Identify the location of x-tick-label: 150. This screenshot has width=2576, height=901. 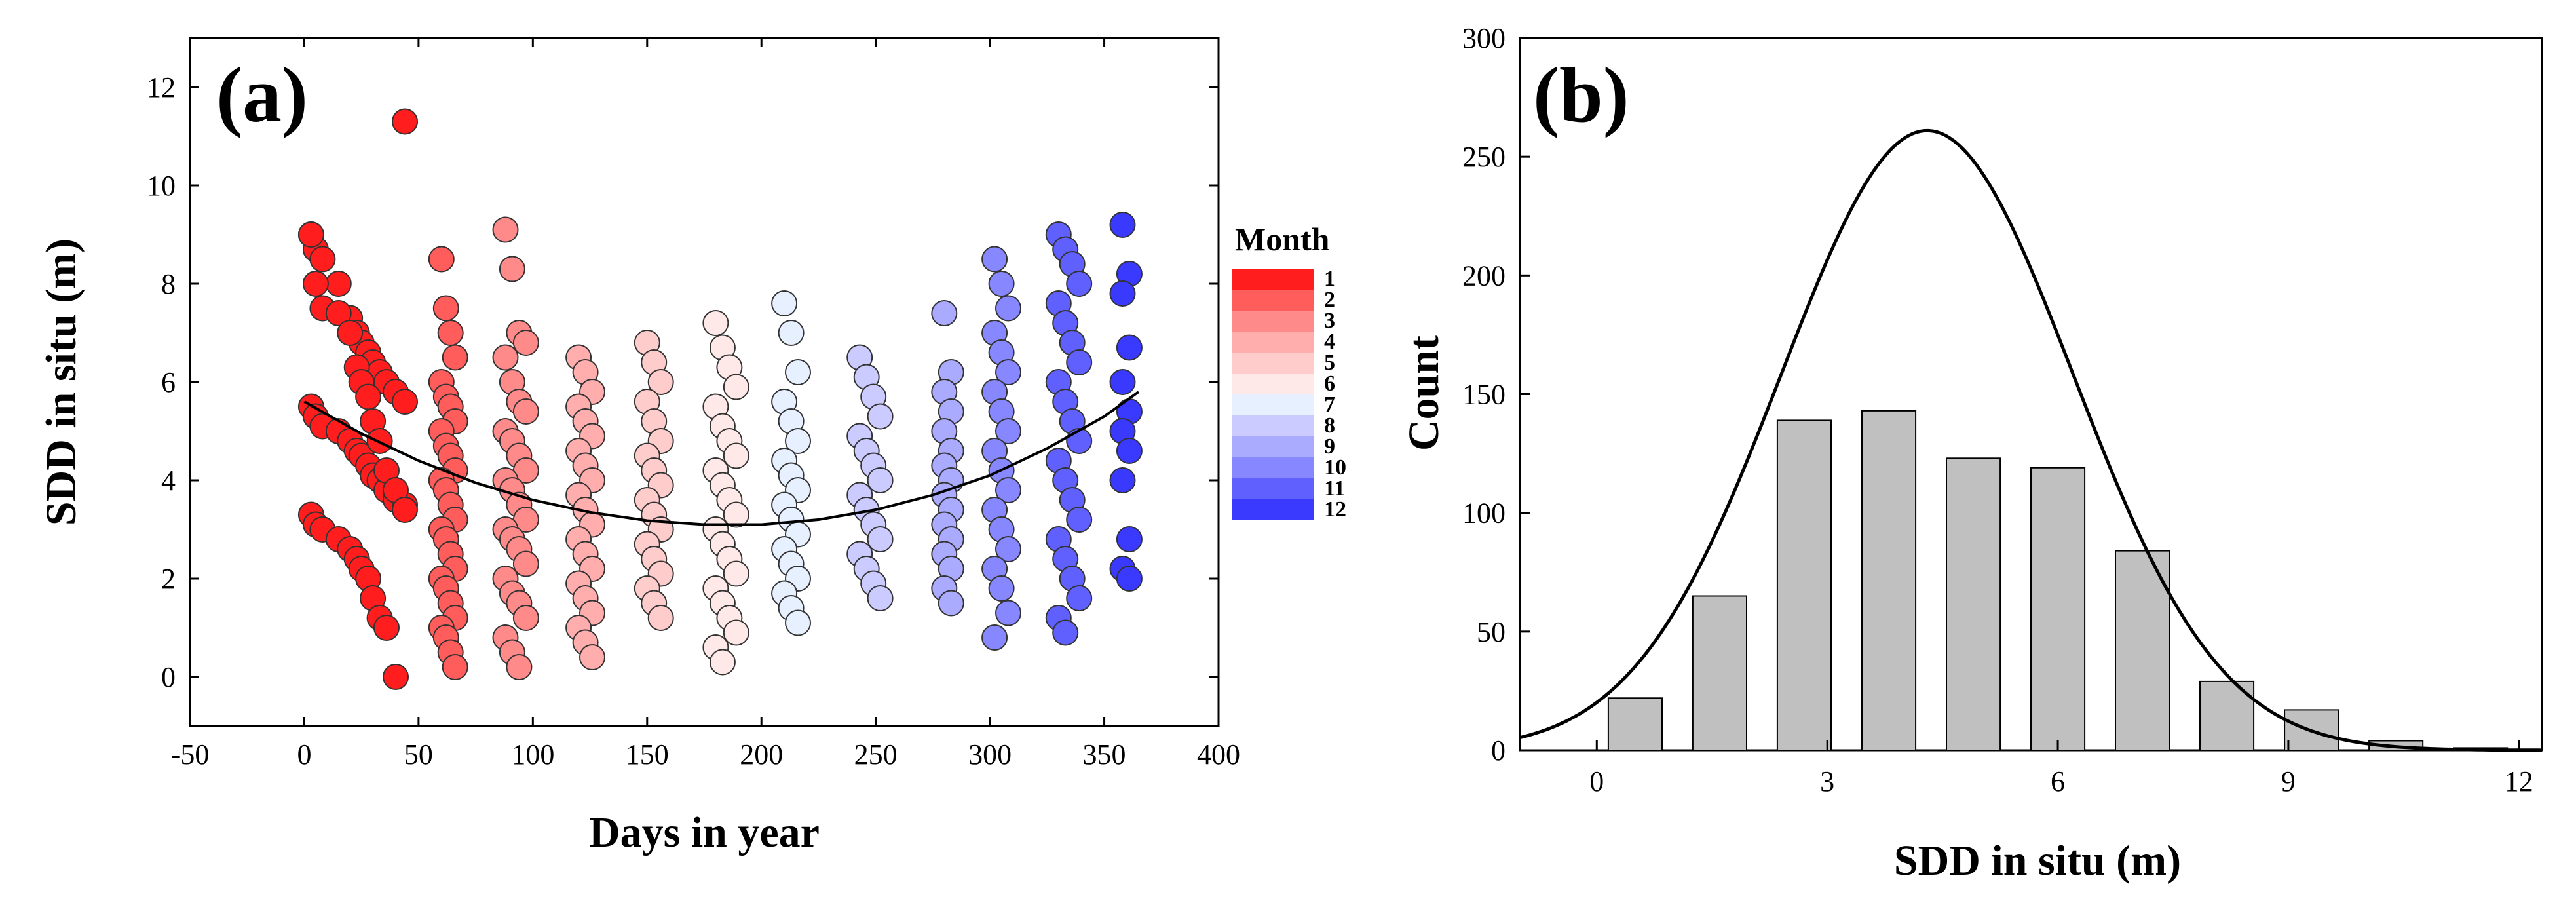
(647, 754).